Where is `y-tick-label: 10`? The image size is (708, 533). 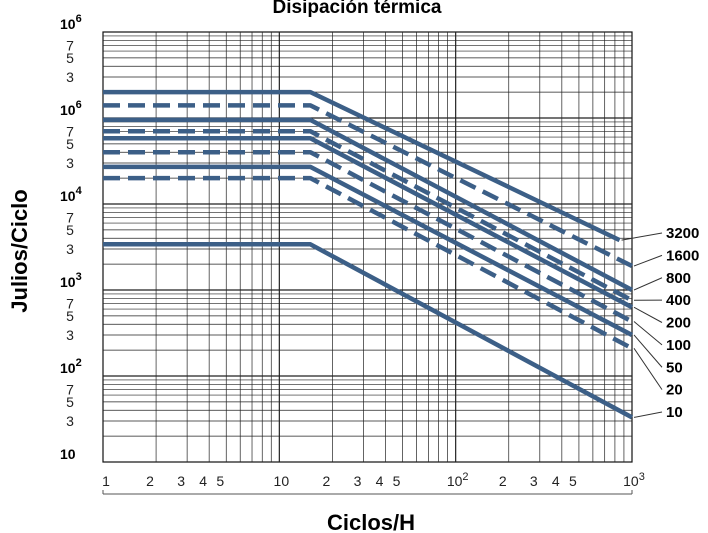
y-tick-label: 10 is located at coordinates (68, 454).